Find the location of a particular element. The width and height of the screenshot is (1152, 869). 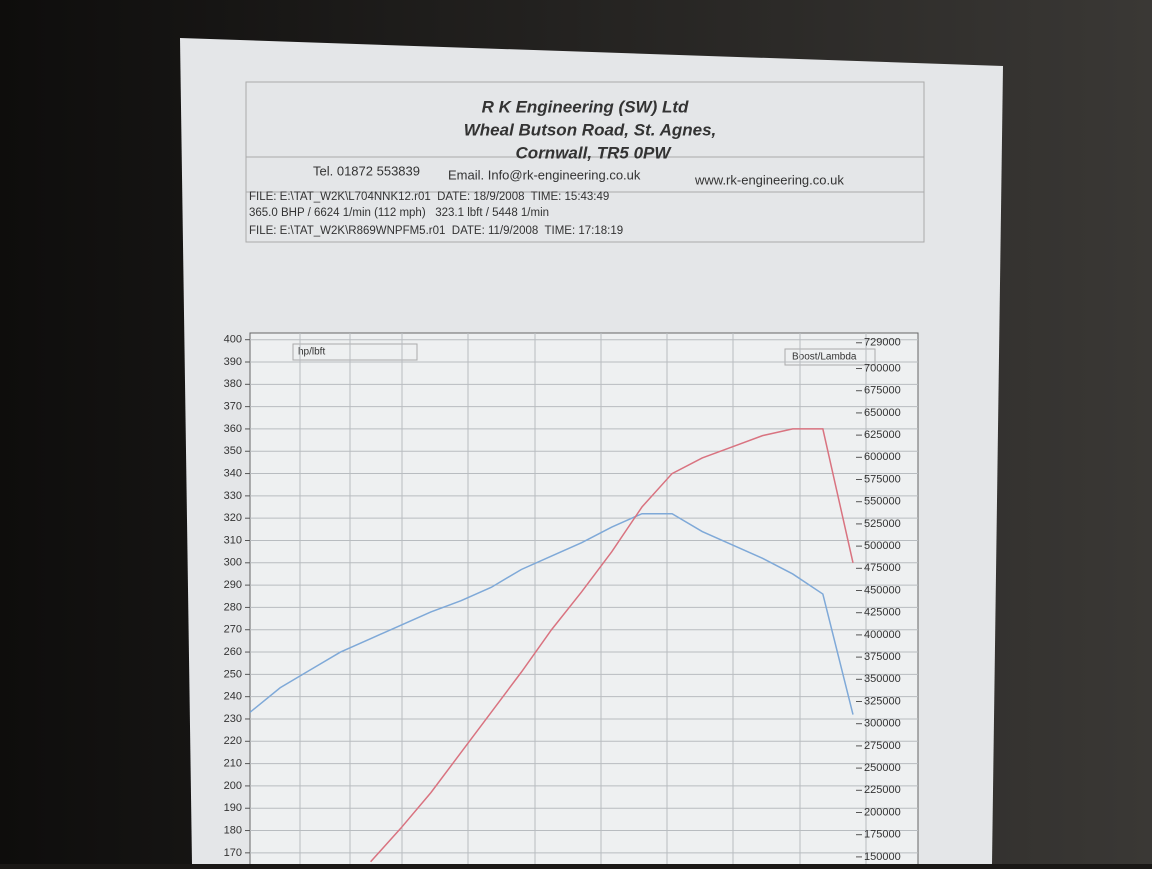

y-tick-label: 320 is located at coordinates (233, 518).